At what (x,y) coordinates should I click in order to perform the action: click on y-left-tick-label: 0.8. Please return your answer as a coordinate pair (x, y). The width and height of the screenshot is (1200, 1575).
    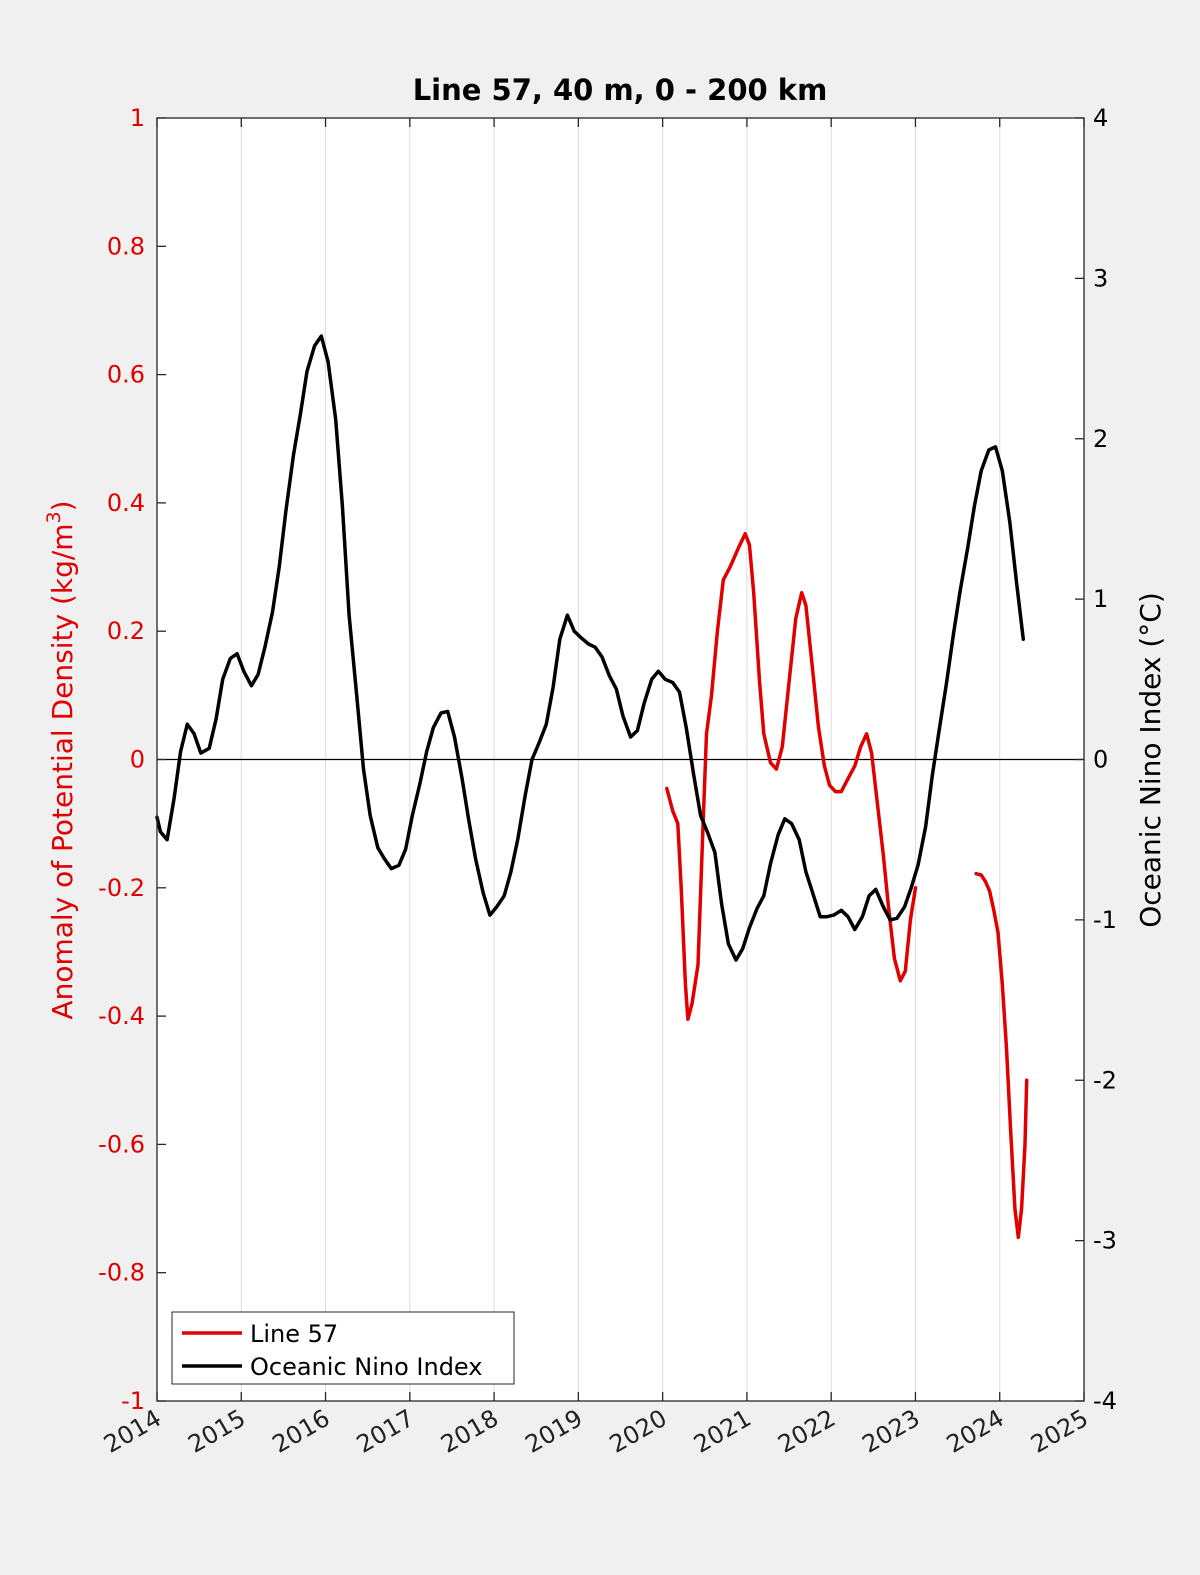
    Looking at the image, I should click on (126, 246).